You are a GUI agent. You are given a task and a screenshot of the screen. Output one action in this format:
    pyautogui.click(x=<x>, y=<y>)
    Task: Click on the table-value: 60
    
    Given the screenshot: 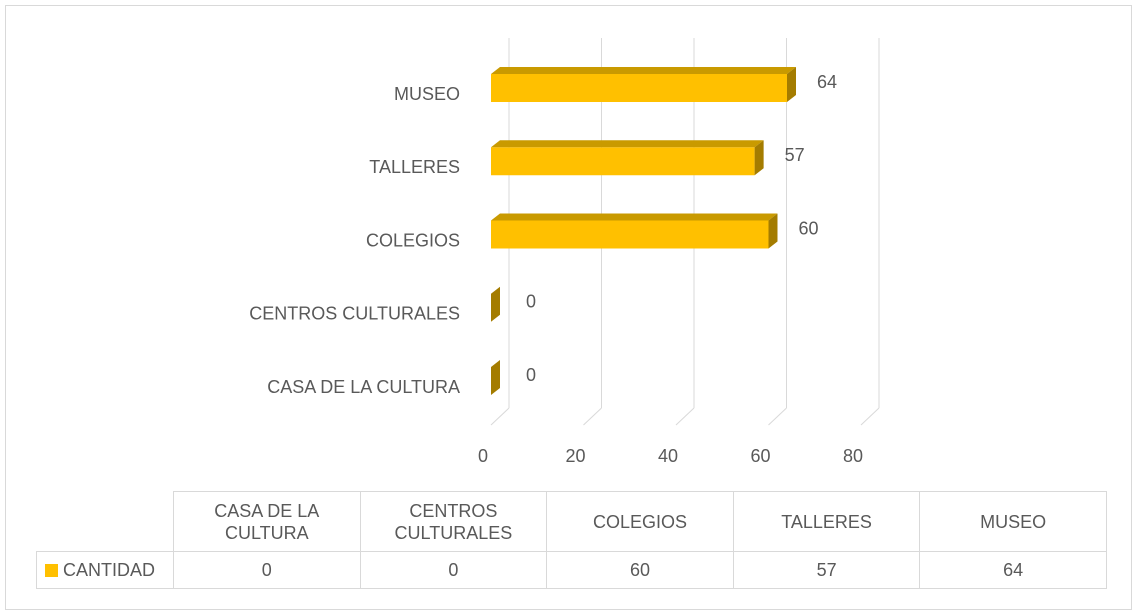 What is the action you would take?
    pyautogui.click(x=640, y=570)
    